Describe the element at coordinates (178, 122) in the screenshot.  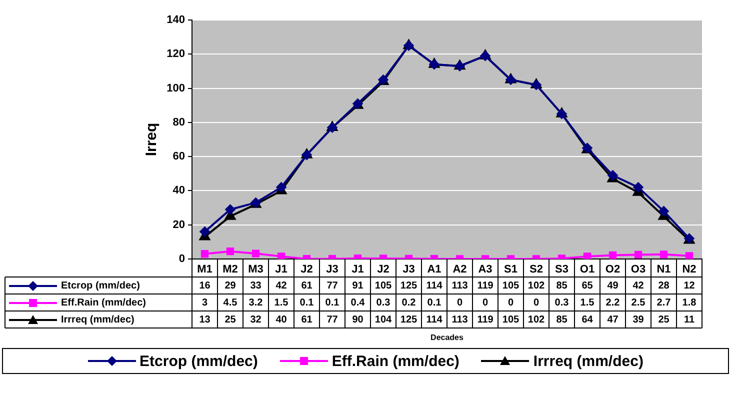
I see `y-tick-label: 80` at that location.